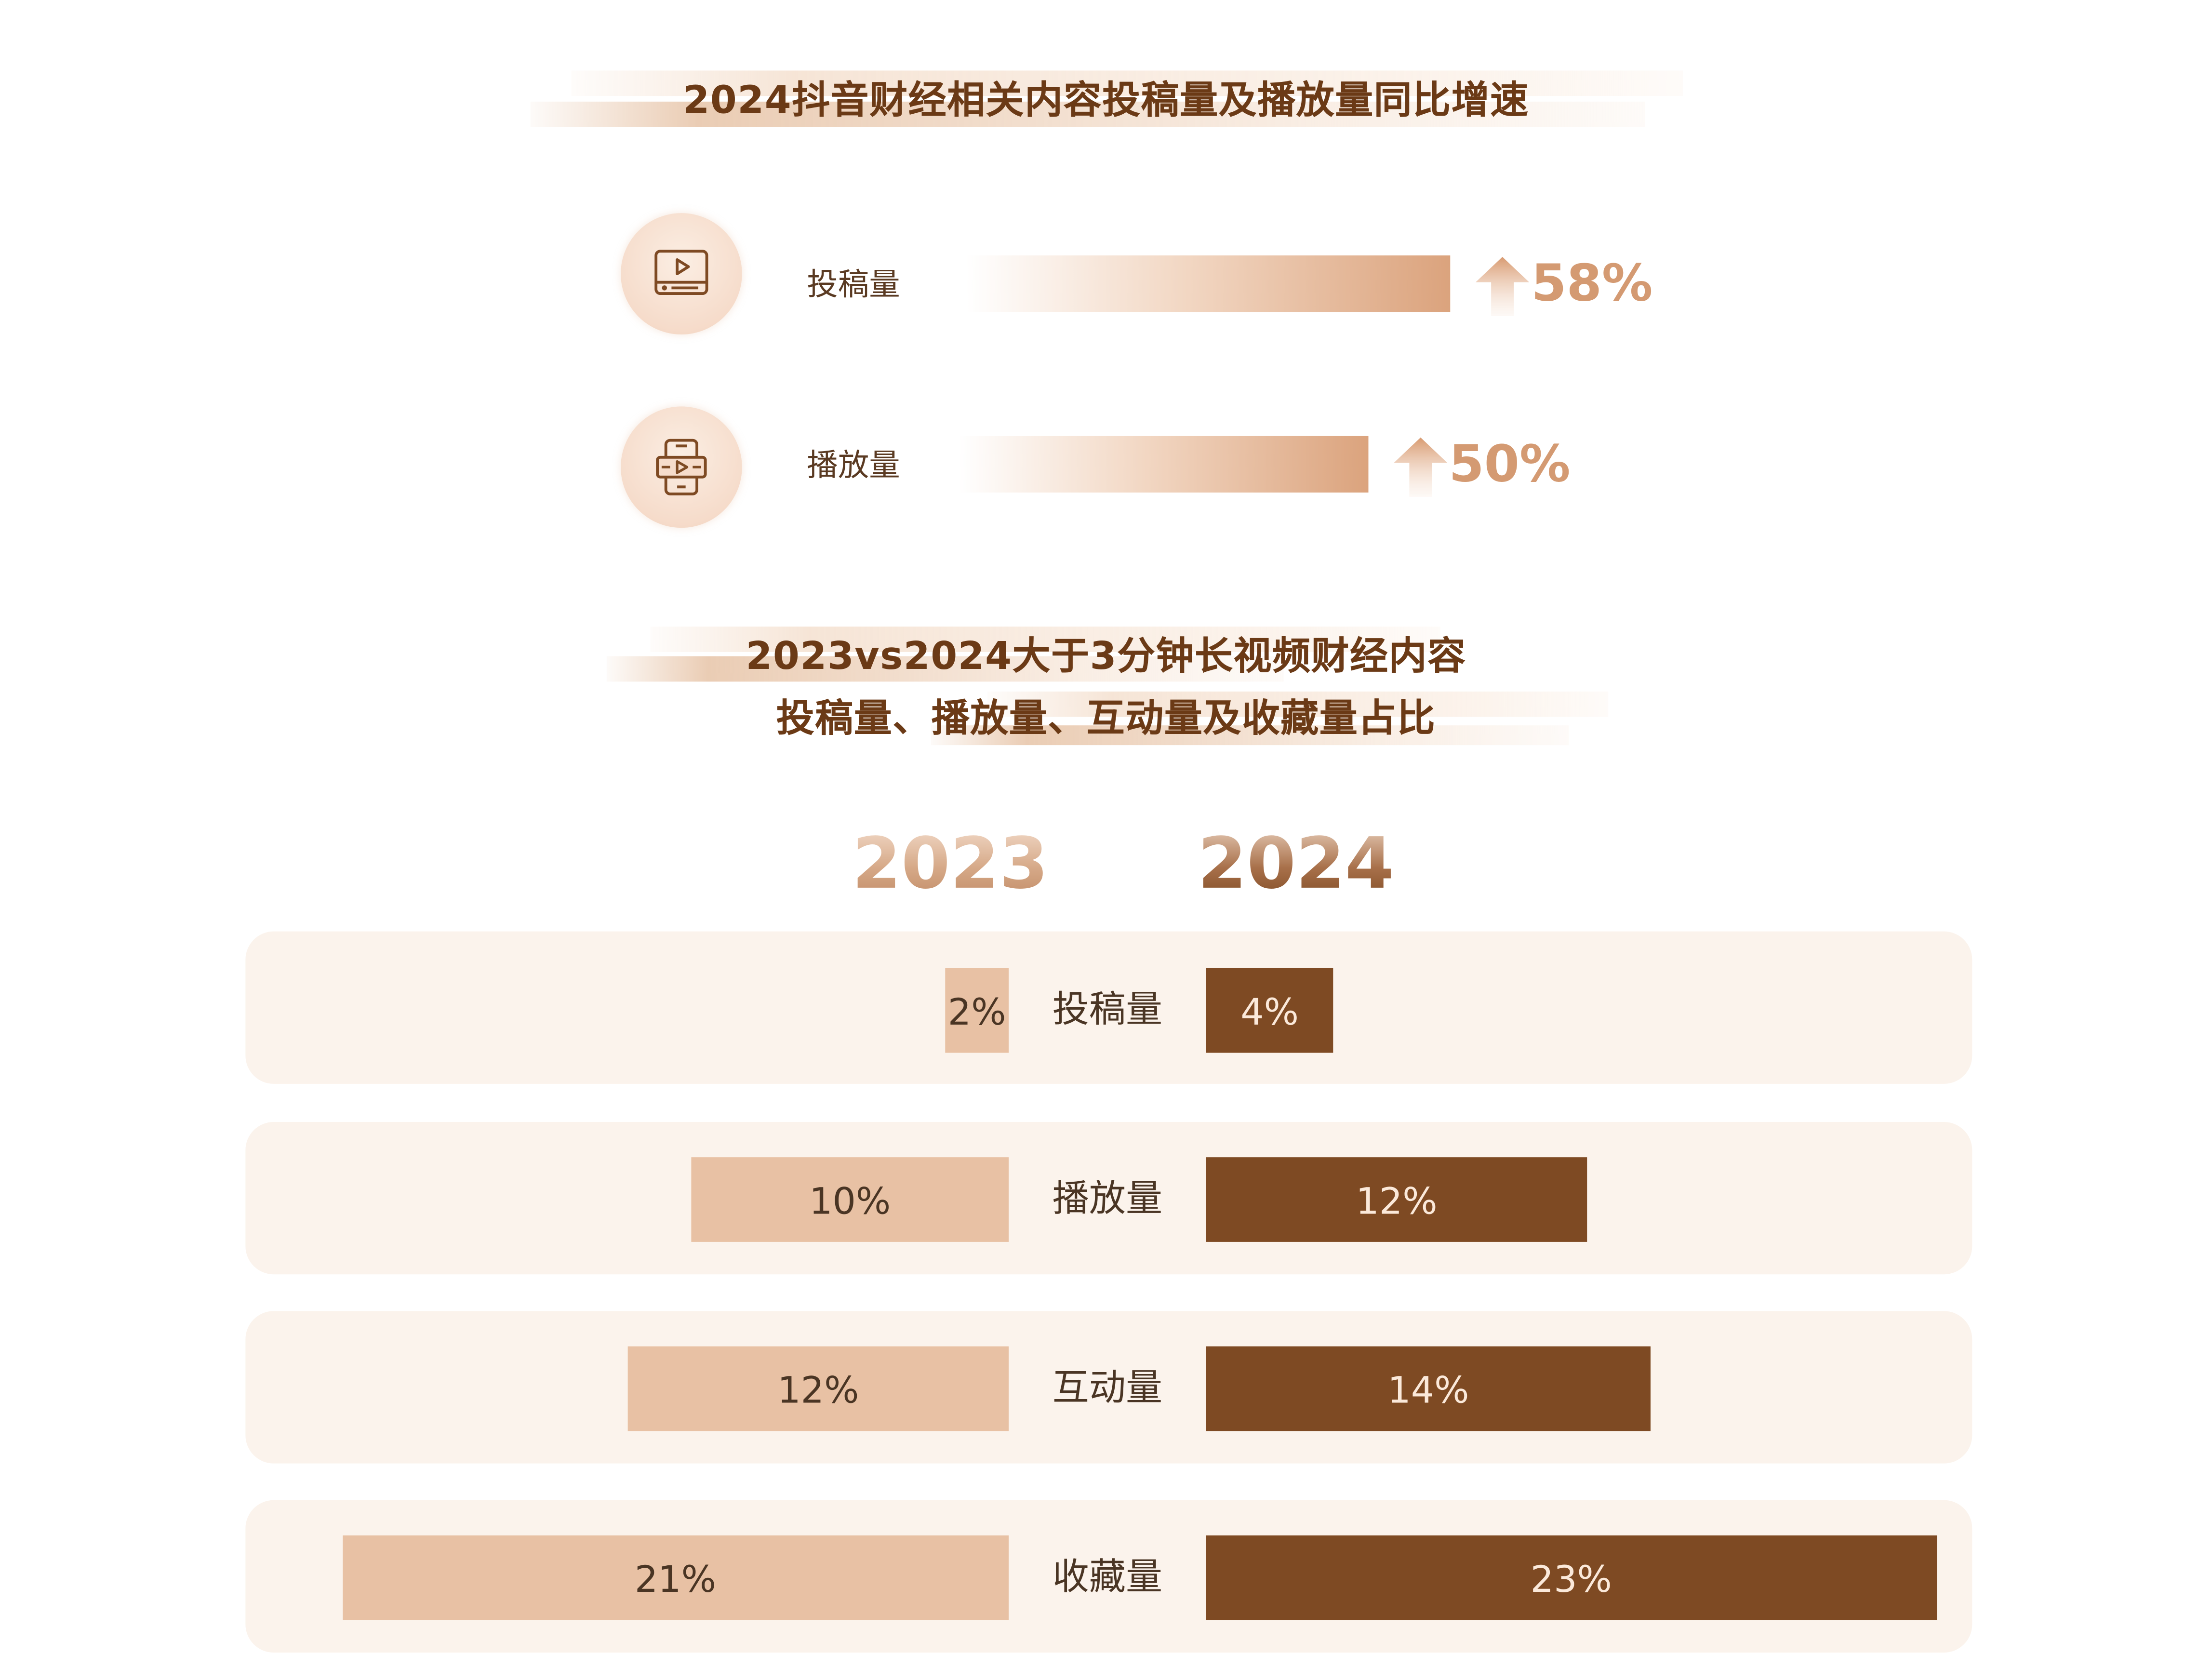  I want to click on title-ribbon-bottom, so click(1087, 114).